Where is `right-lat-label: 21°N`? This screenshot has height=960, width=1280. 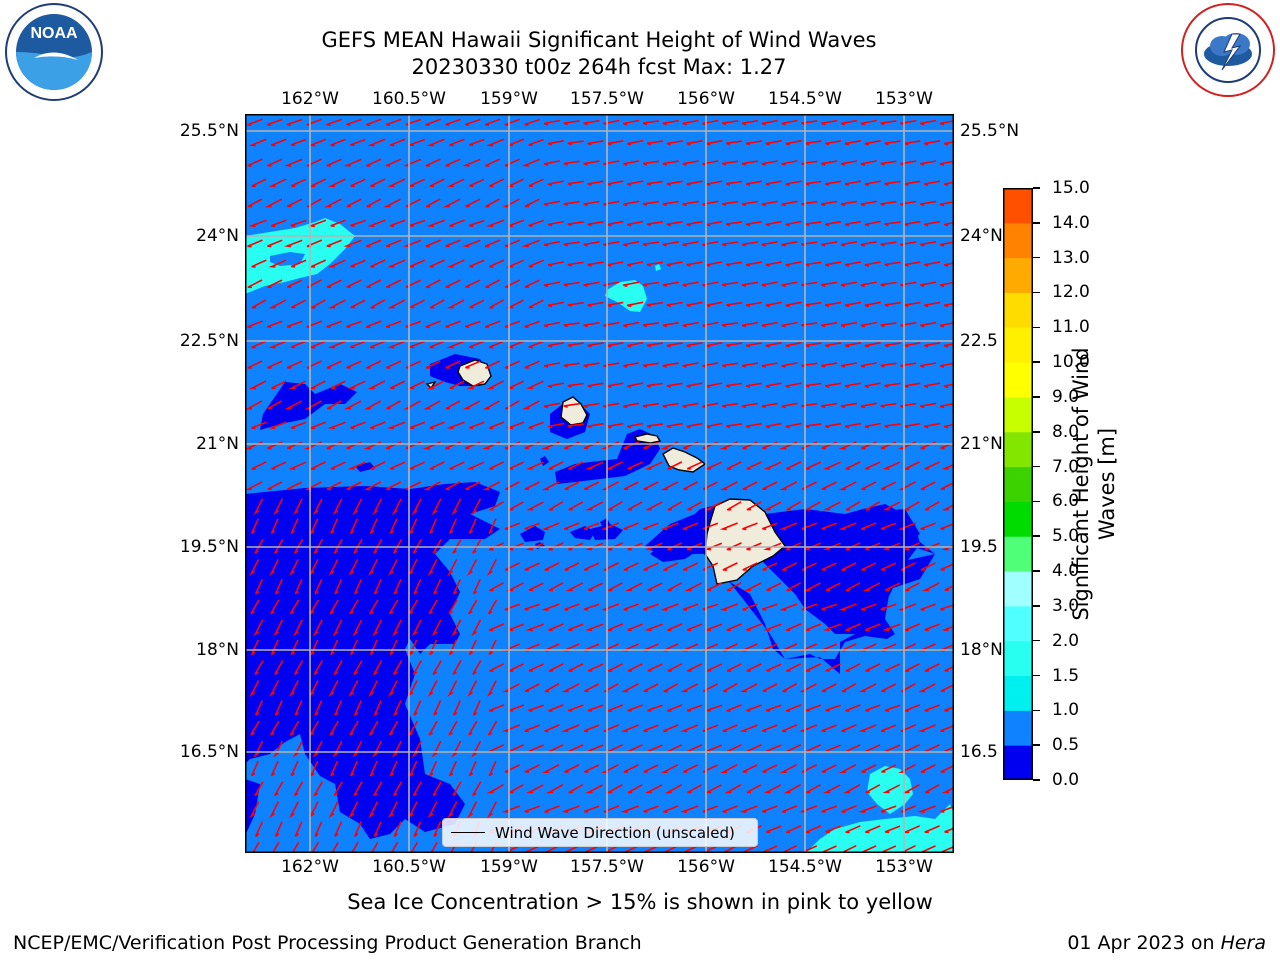 right-lat-label: 21°N is located at coordinates (981, 444).